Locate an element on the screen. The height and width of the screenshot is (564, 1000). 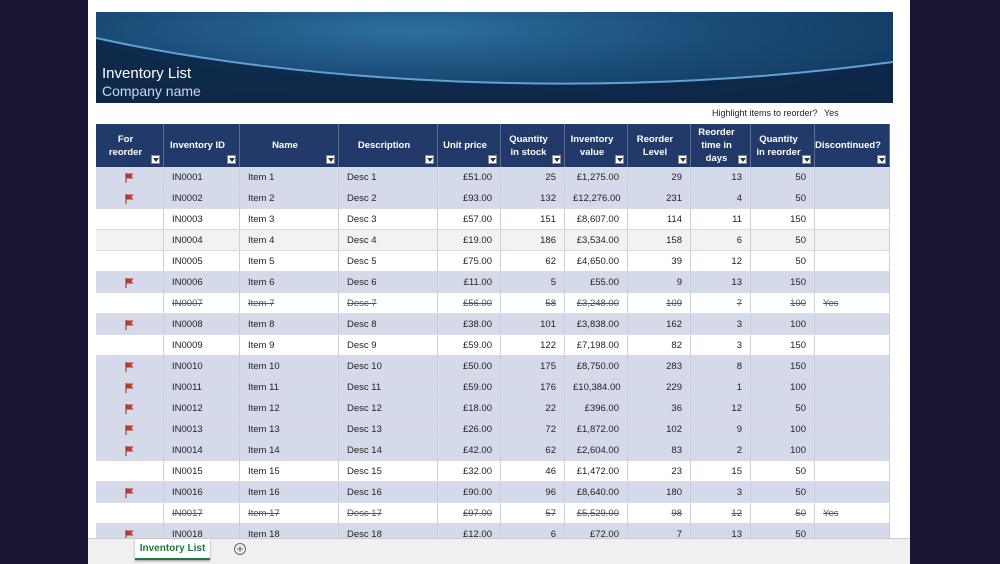
cell: Item 2 is located at coordinates (289, 198).